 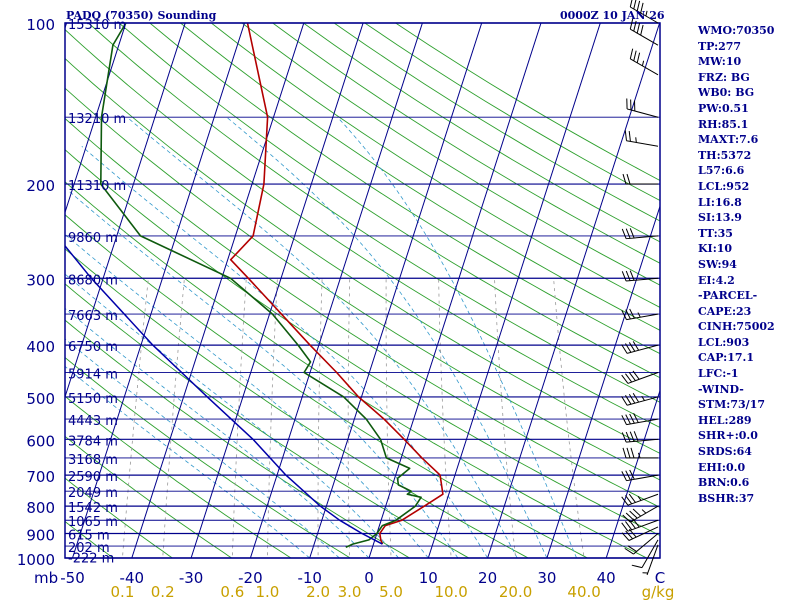 I want to click on temperature-tick-label: 30, so click(x=546, y=578).